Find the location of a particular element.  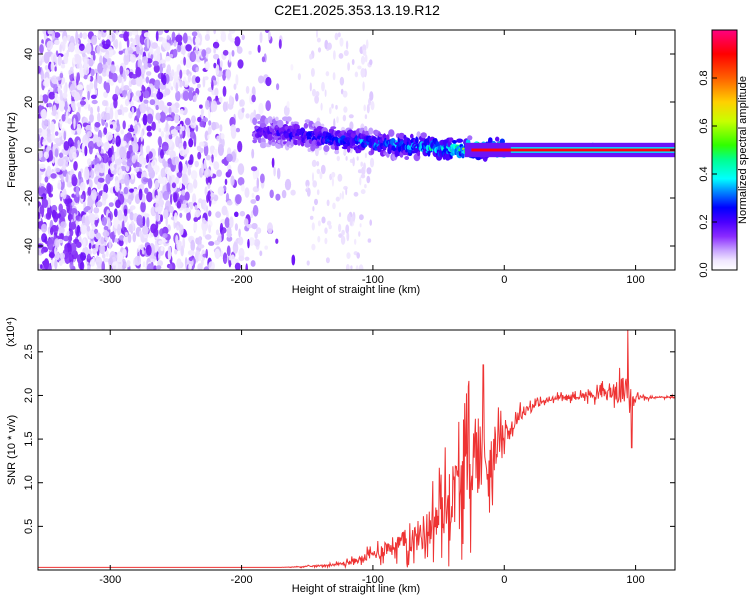

y-tick-label: 0.5 is located at coordinates (29, 526).